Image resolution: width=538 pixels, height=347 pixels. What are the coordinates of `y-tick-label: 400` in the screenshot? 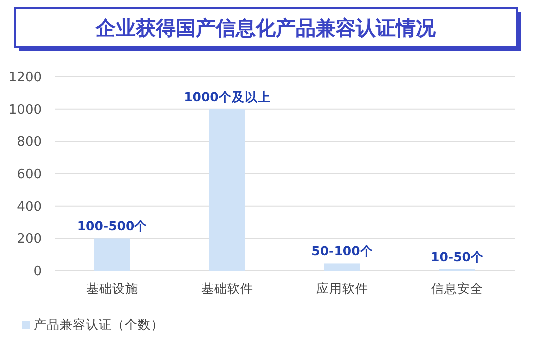 It's located at (29, 207).